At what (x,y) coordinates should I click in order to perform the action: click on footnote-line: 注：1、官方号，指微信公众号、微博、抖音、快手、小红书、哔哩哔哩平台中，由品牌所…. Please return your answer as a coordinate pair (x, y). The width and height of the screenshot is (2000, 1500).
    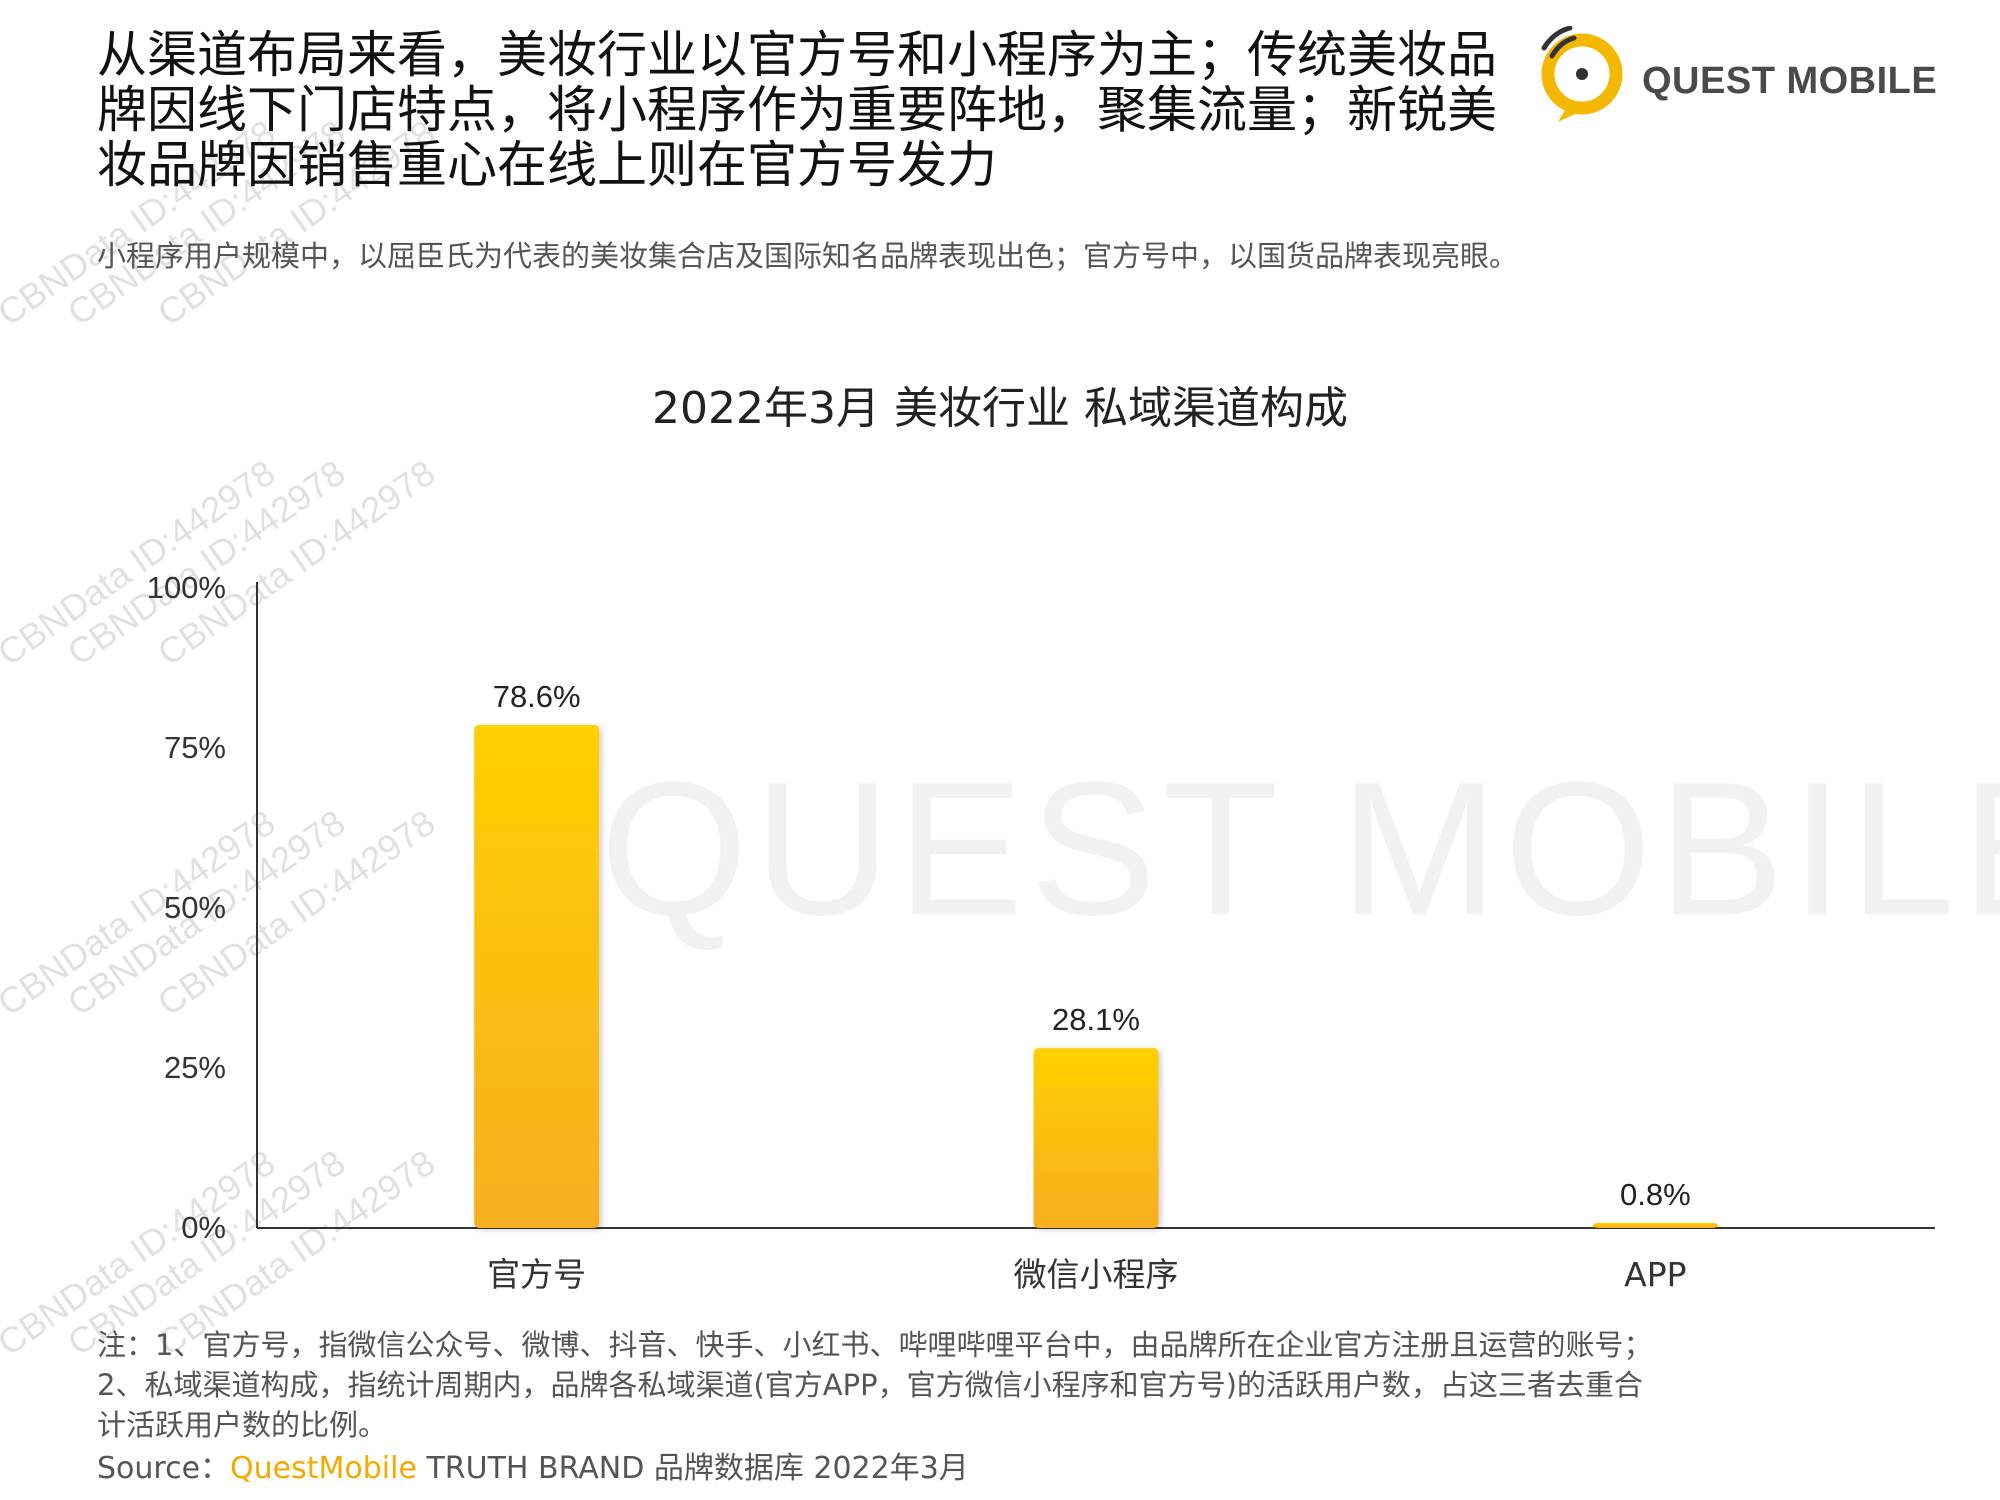
    Looking at the image, I should click on (875, 1345).